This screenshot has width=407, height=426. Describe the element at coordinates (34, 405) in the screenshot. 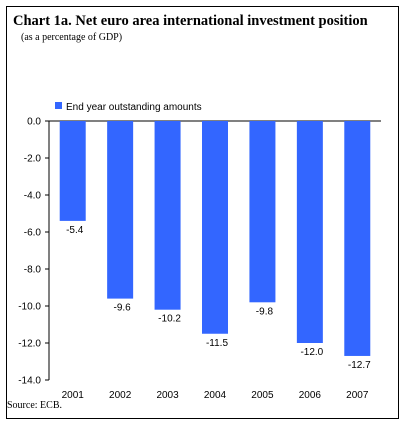

I see `source-note: Source: ECB.` at that location.